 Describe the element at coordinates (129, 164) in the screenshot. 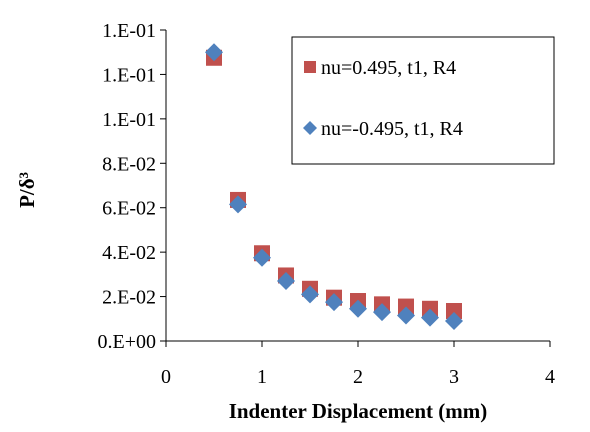

I see `y-tick-label: 8.E-02` at that location.